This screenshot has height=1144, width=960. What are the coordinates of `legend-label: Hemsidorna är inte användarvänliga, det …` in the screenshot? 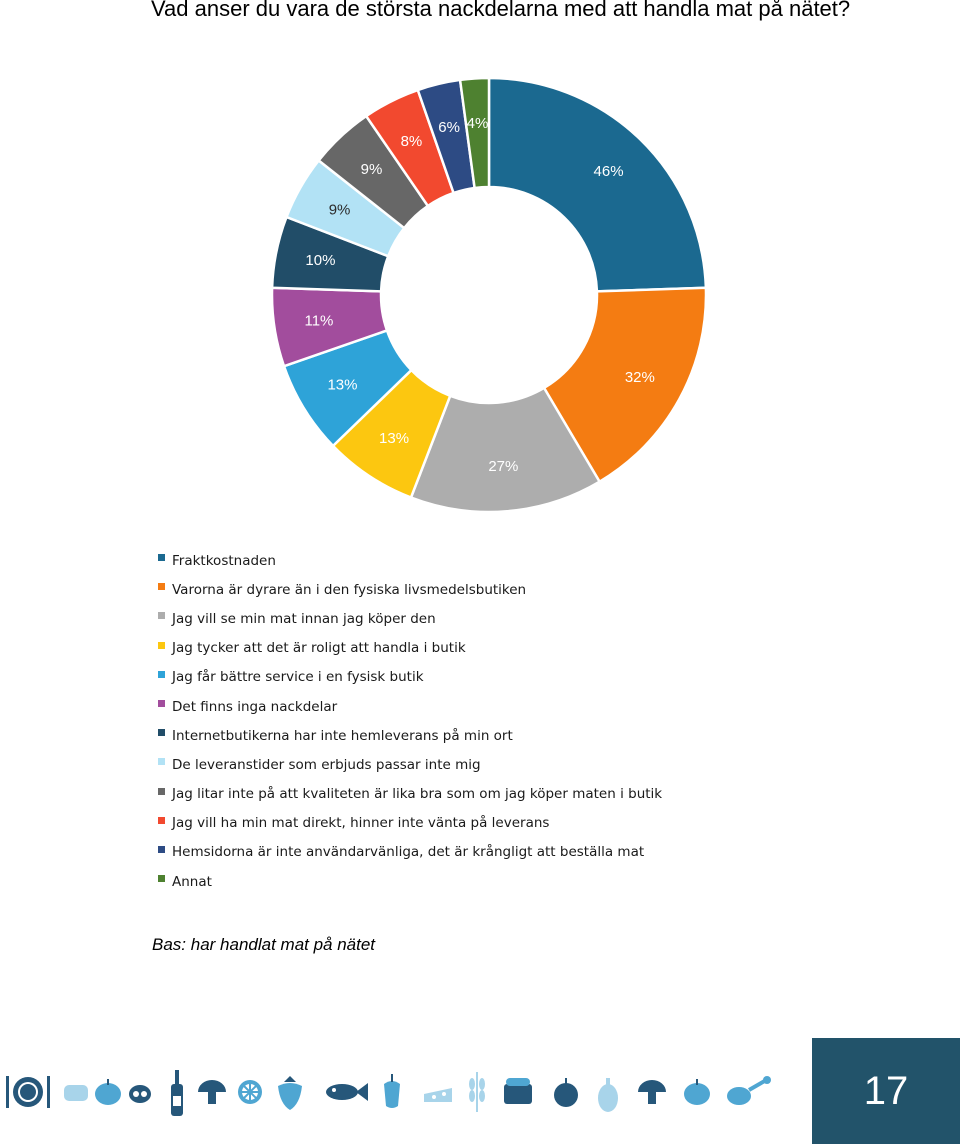 It's located at (408, 852).